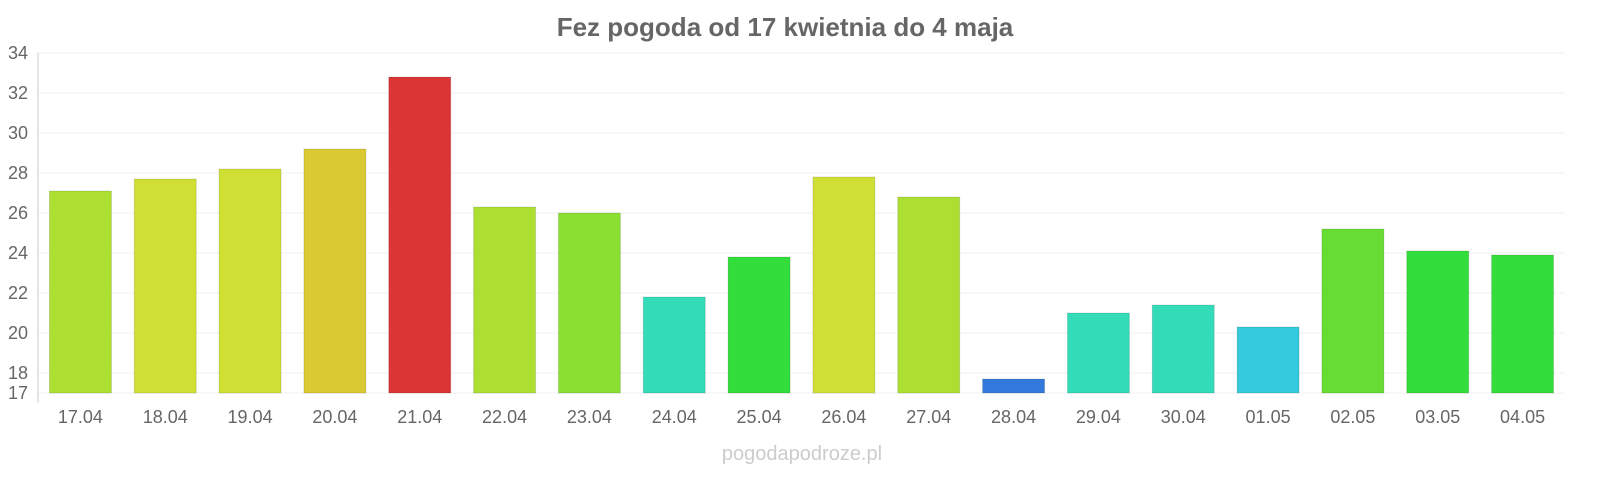 The image size is (1600, 480). I want to click on y-tick-label: 22, so click(18, 293).